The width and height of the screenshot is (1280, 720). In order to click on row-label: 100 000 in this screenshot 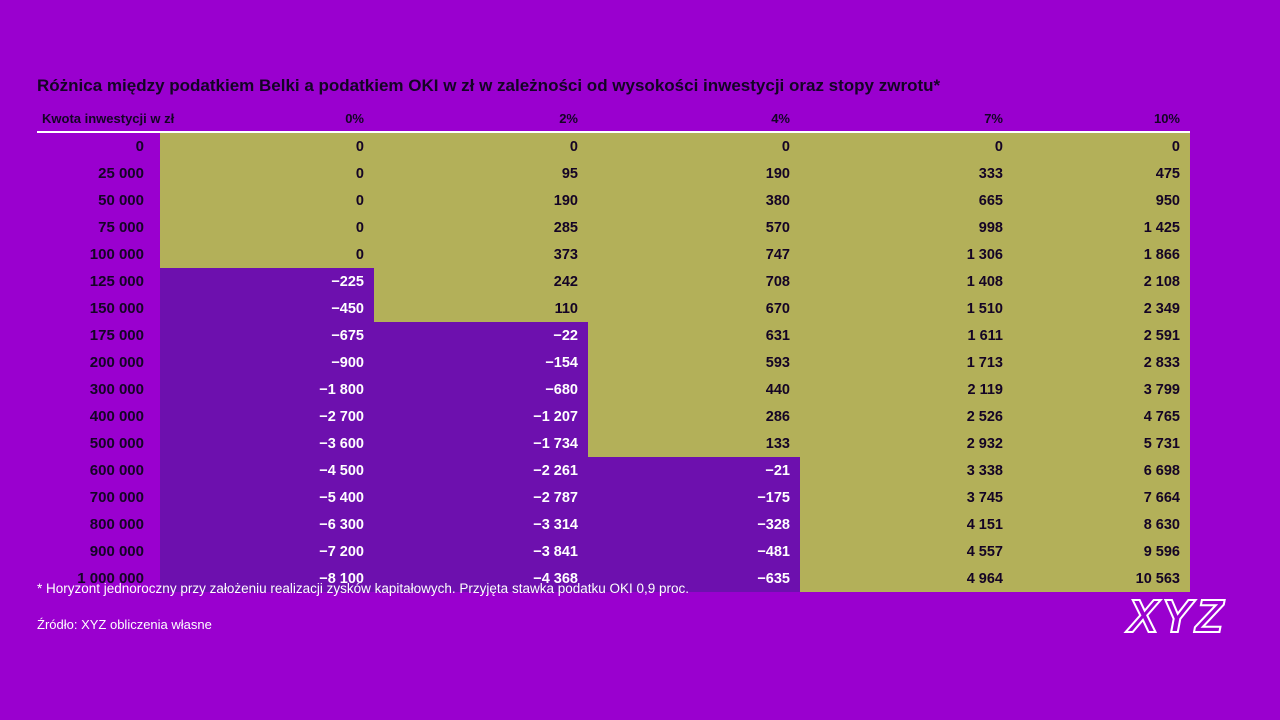, I will do `click(116, 254)`.